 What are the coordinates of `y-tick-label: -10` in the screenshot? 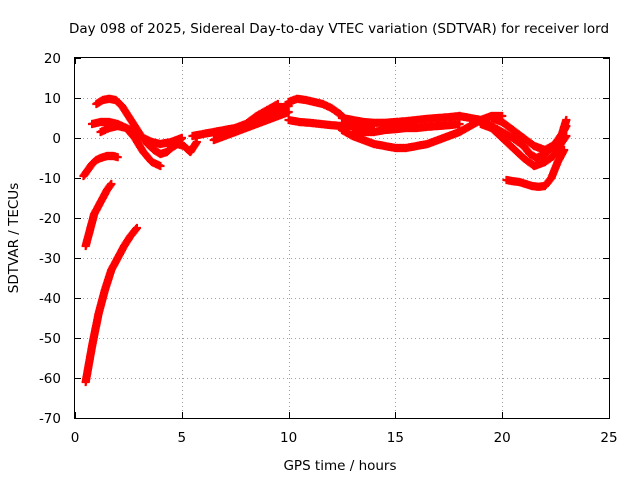 It's located at (50, 179).